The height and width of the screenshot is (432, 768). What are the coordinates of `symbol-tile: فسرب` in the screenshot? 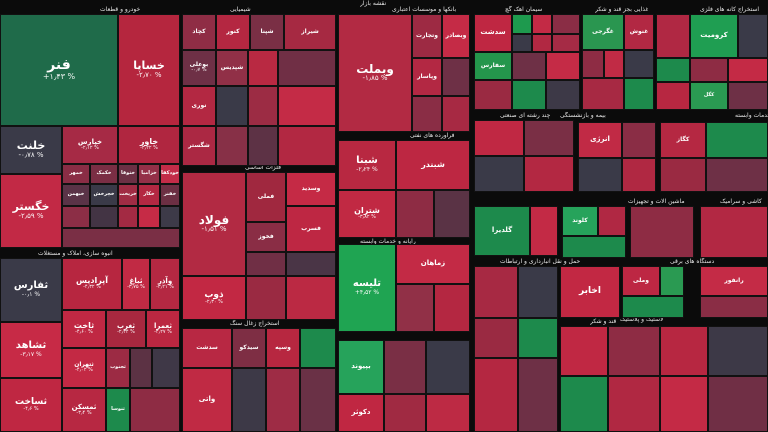 It's located at (311, 229).